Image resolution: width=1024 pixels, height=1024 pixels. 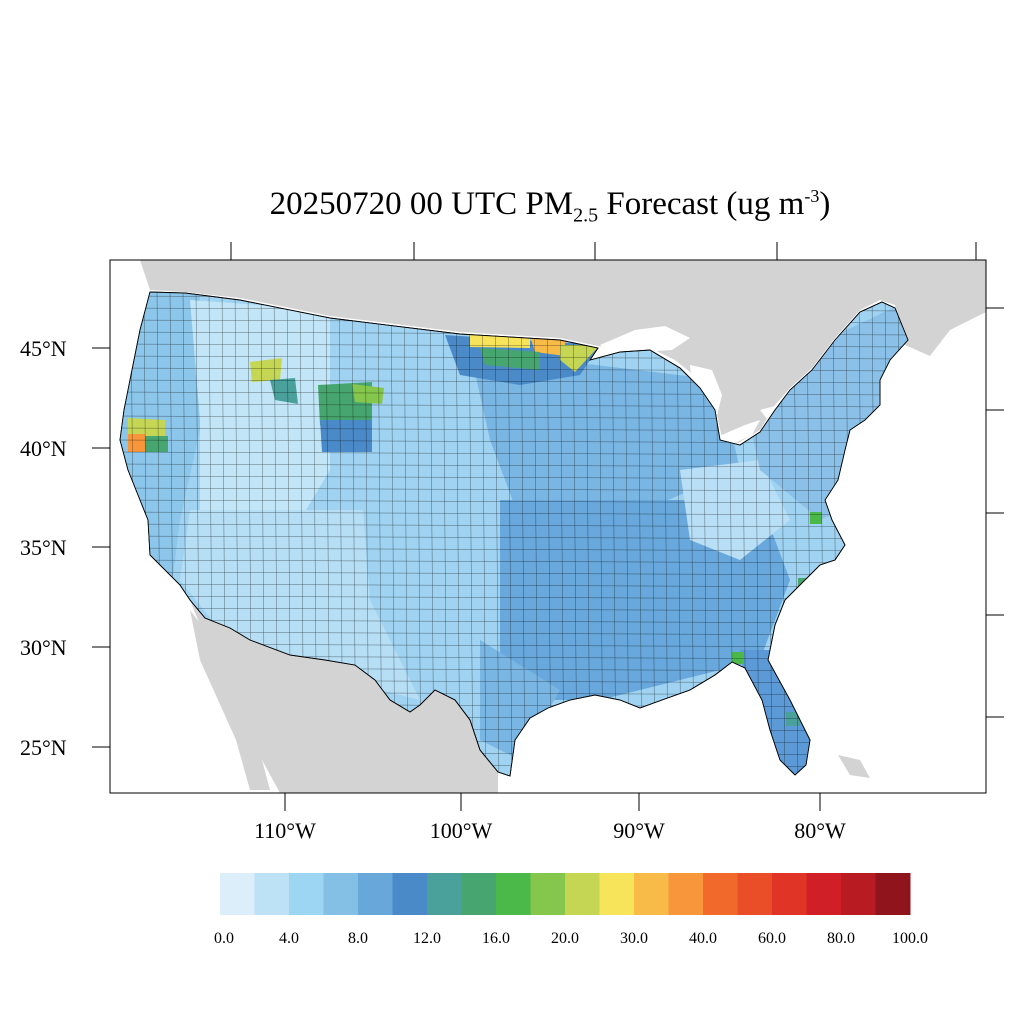 I want to click on lon-label-80w: 80°W, so click(x=820, y=830).